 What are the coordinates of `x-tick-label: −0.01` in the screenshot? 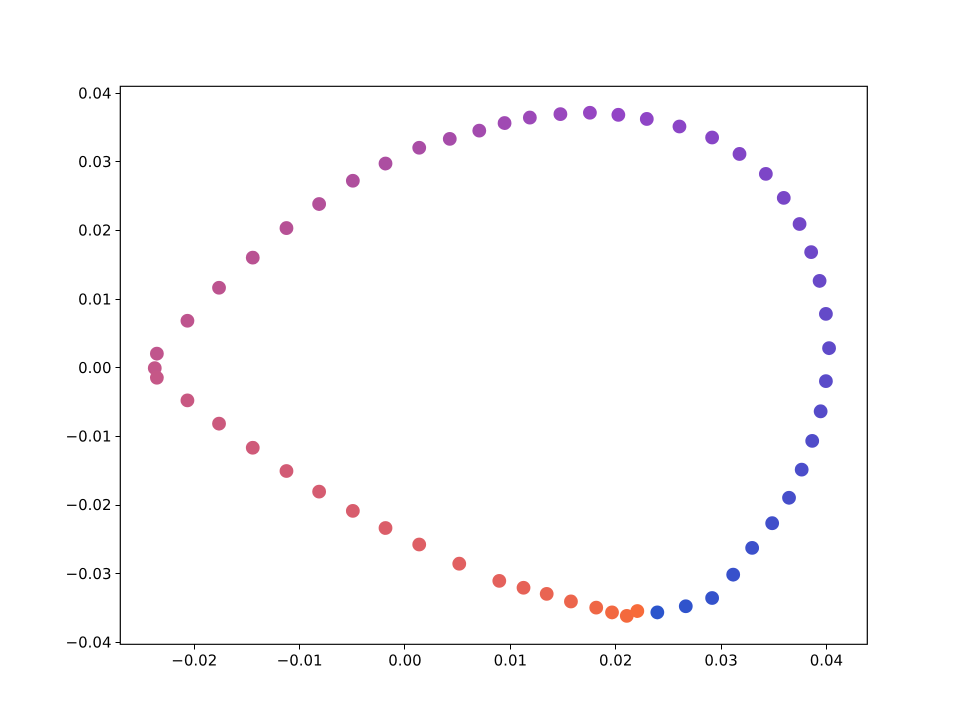 It's located at (299, 661).